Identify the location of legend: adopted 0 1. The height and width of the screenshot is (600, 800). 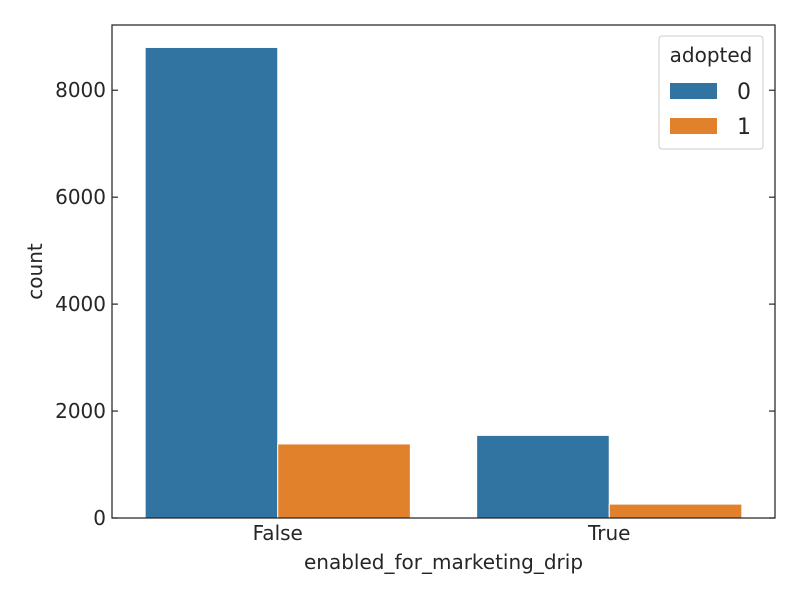
(711, 92).